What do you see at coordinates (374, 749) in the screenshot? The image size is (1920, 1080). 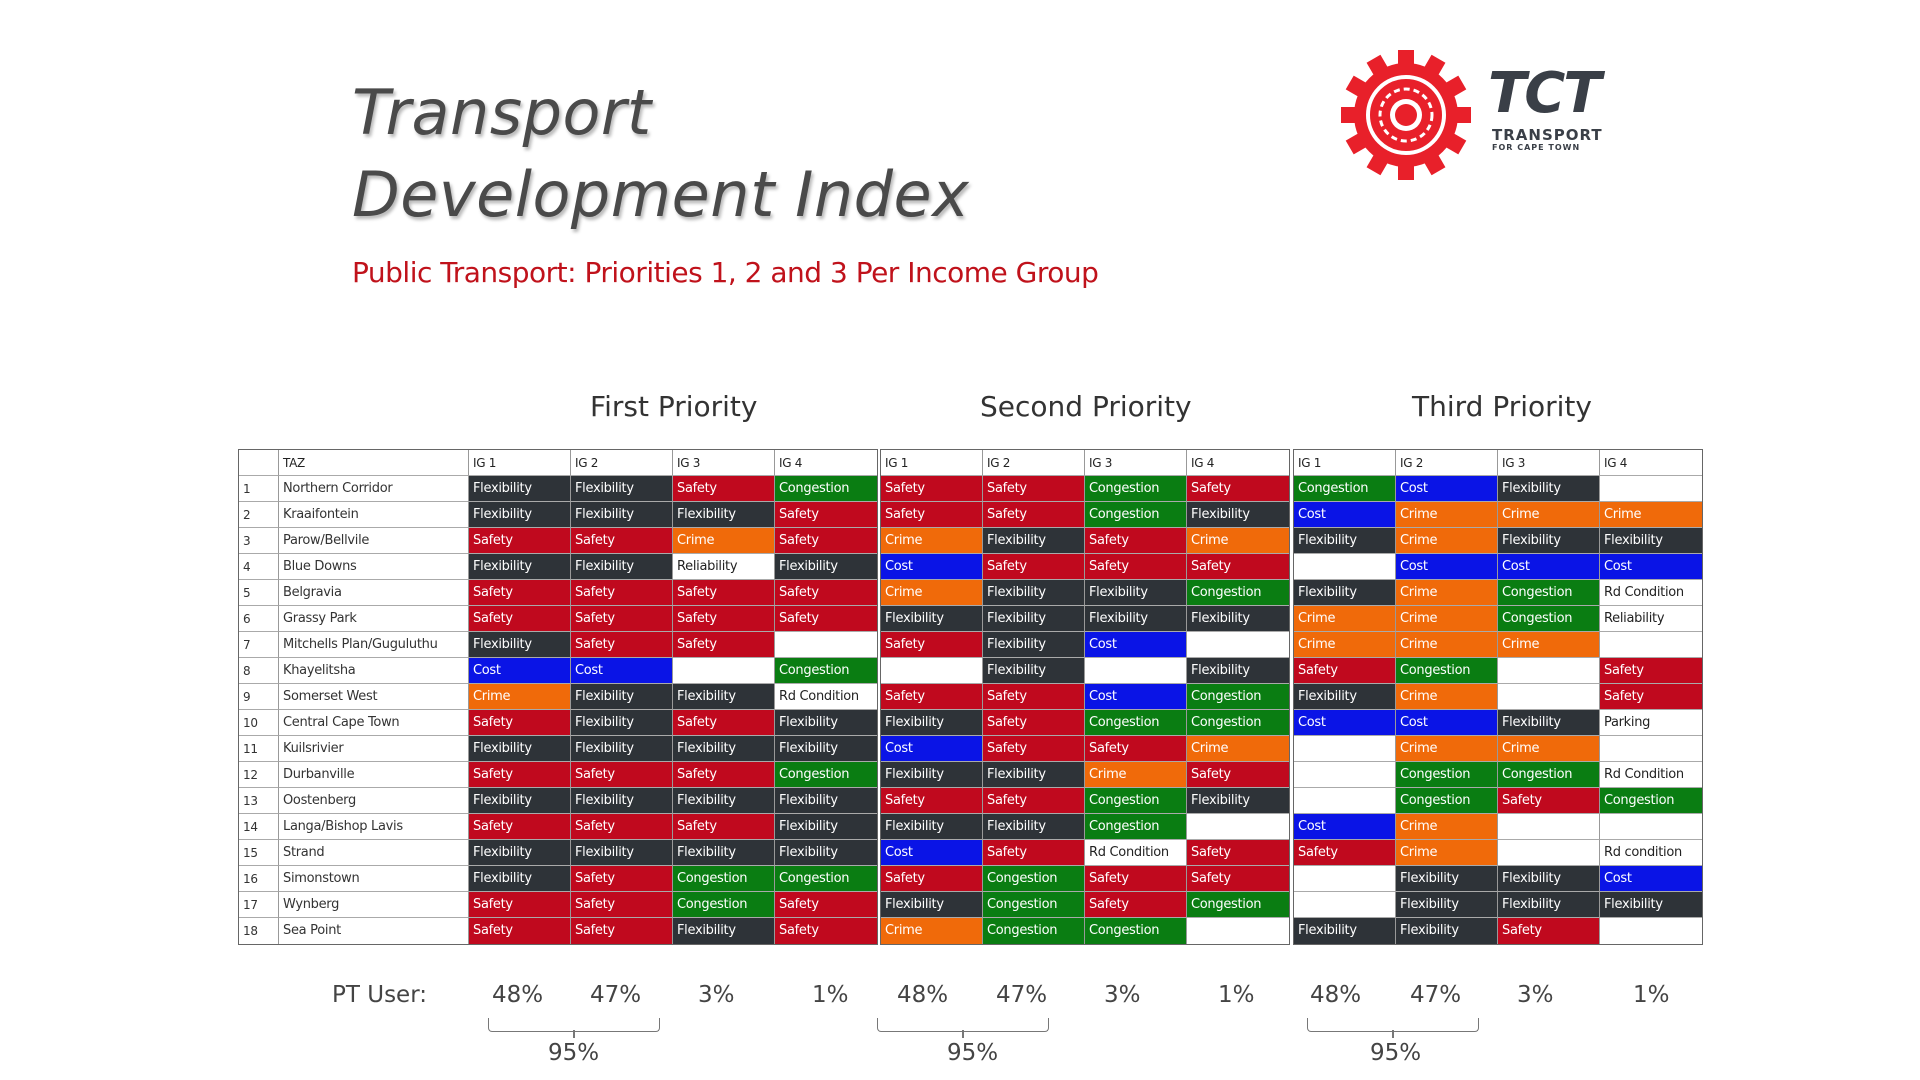 I see `taz-name: Kuilsrivier` at bounding box center [374, 749].